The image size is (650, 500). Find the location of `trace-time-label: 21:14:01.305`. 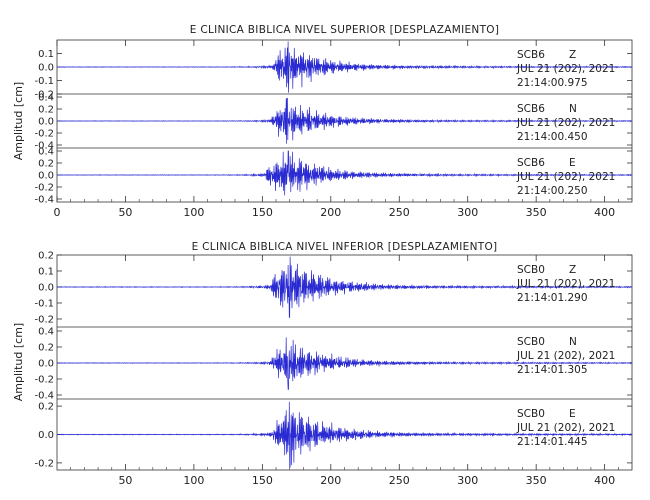

trace-time-label: 21:14:01.305 is located at coordinates (552, 370).